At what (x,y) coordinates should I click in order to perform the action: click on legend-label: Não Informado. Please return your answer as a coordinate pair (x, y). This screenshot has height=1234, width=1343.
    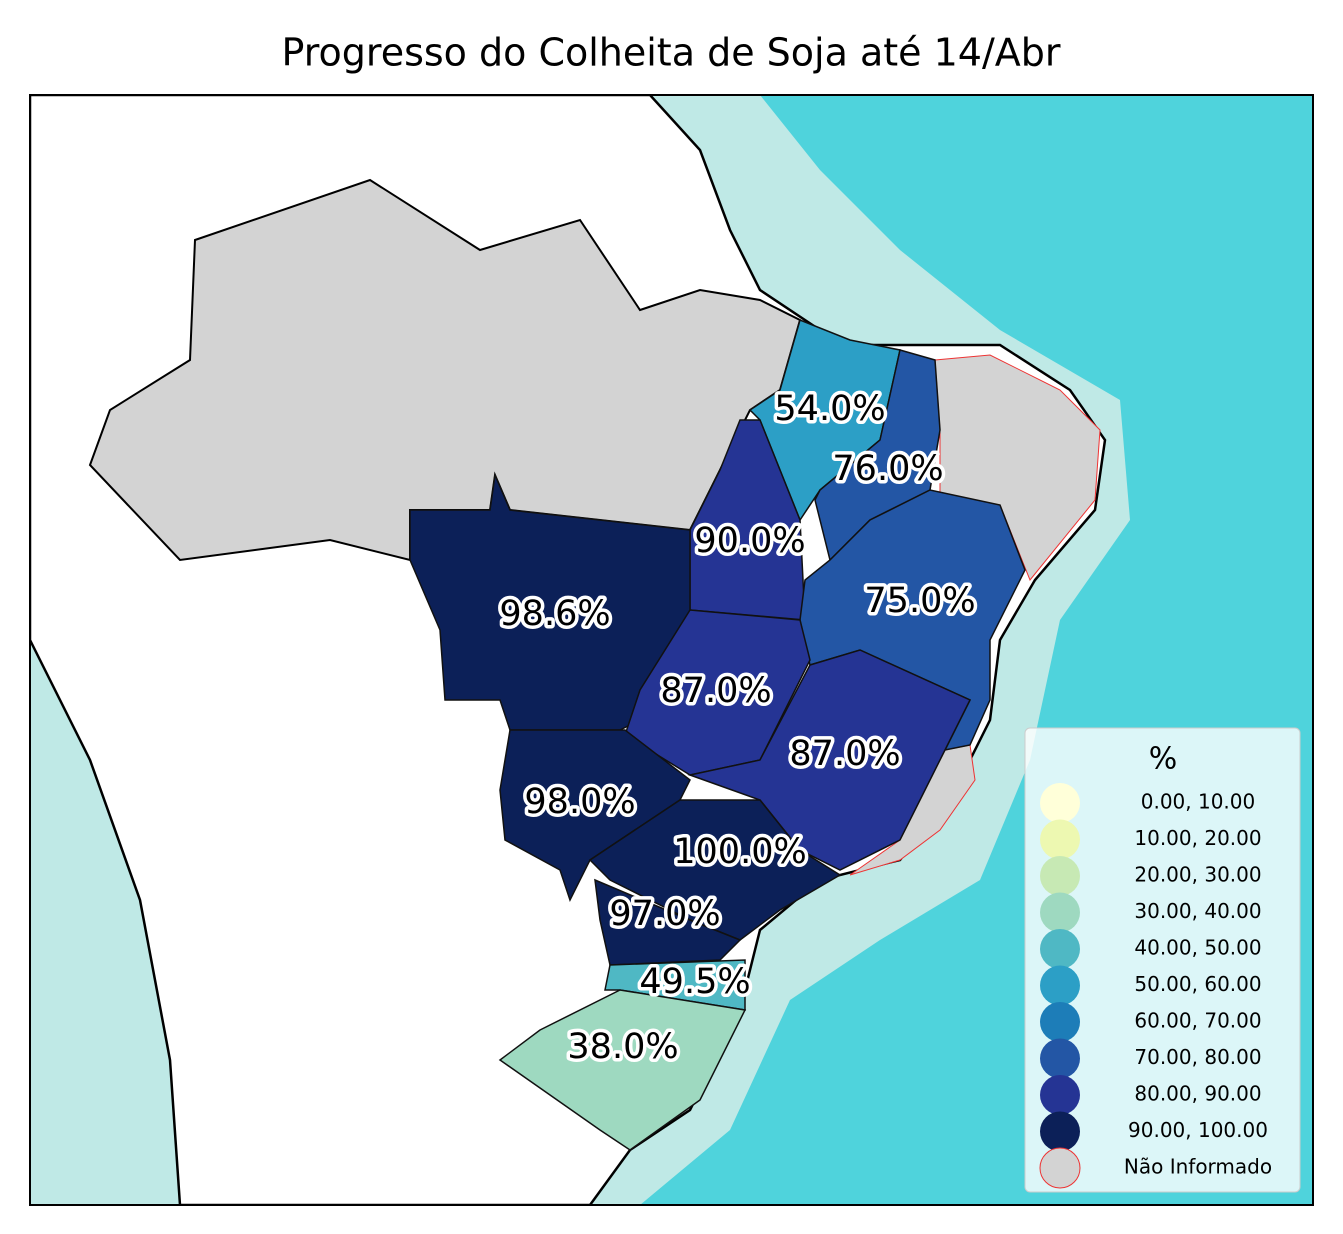
    Looking at the image, I should click on (1198, 1167).